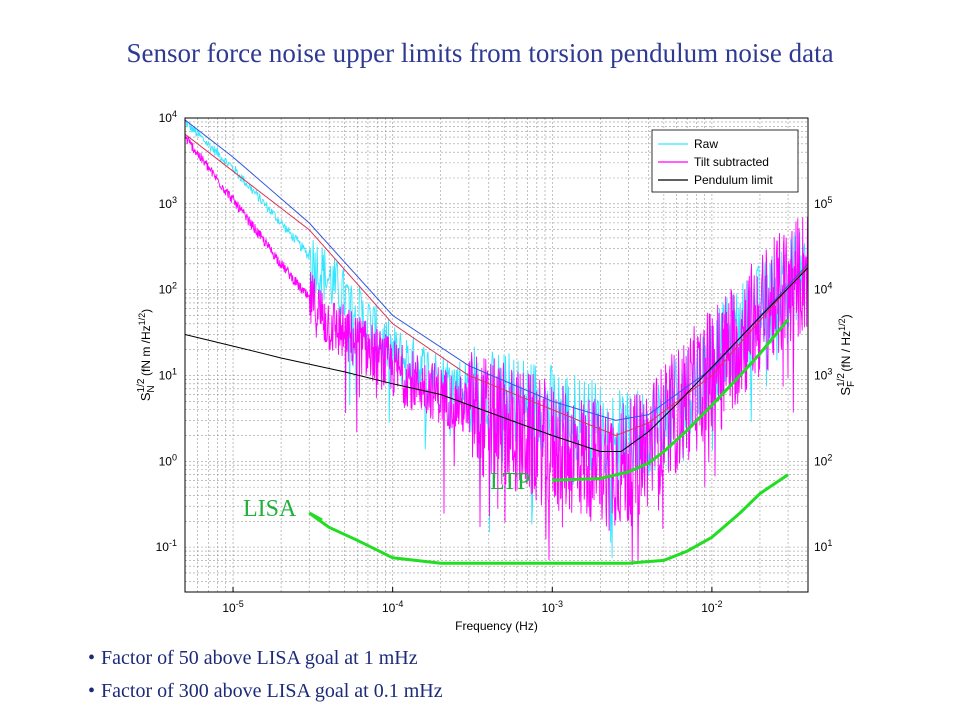 The height and width of the screenshot is (720, 960). What do you see at coordinates (168, 289) in the screenshot?
I see `y-tick-label: 10²` at bounding box center [168, 289].